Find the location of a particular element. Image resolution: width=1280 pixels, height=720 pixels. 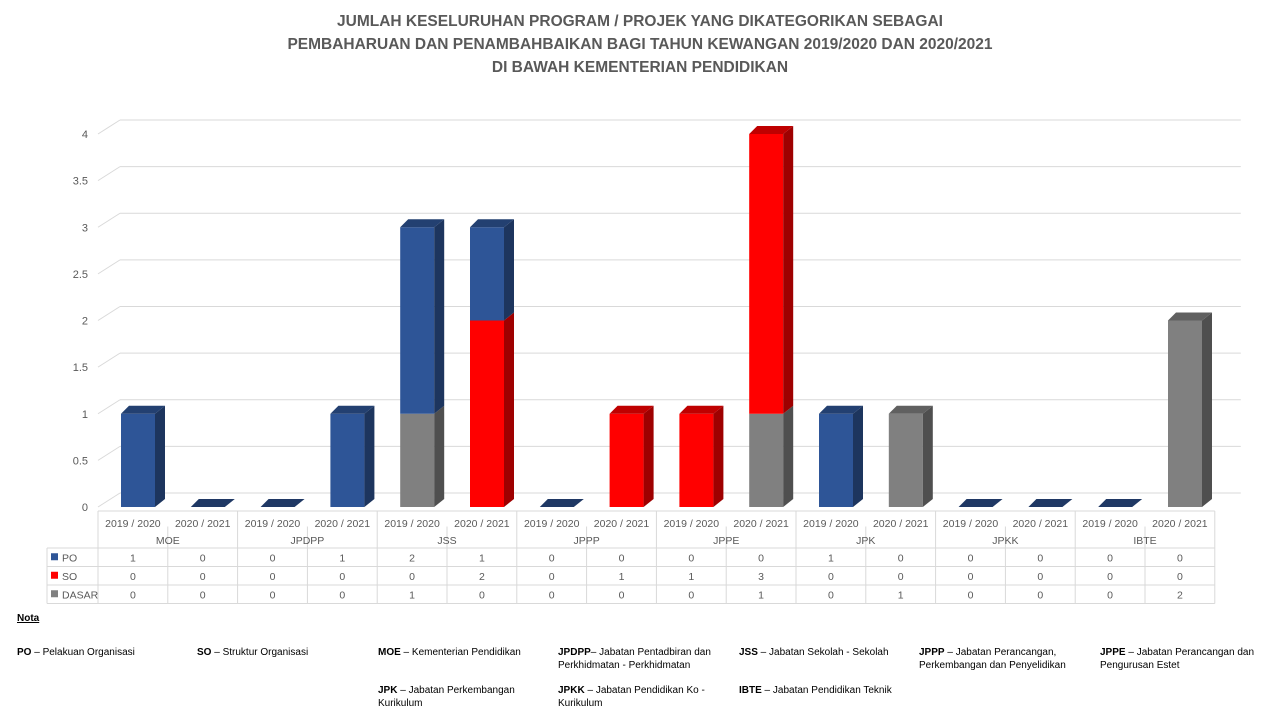

note-abbr: PO is located at coordinates (24, 652).